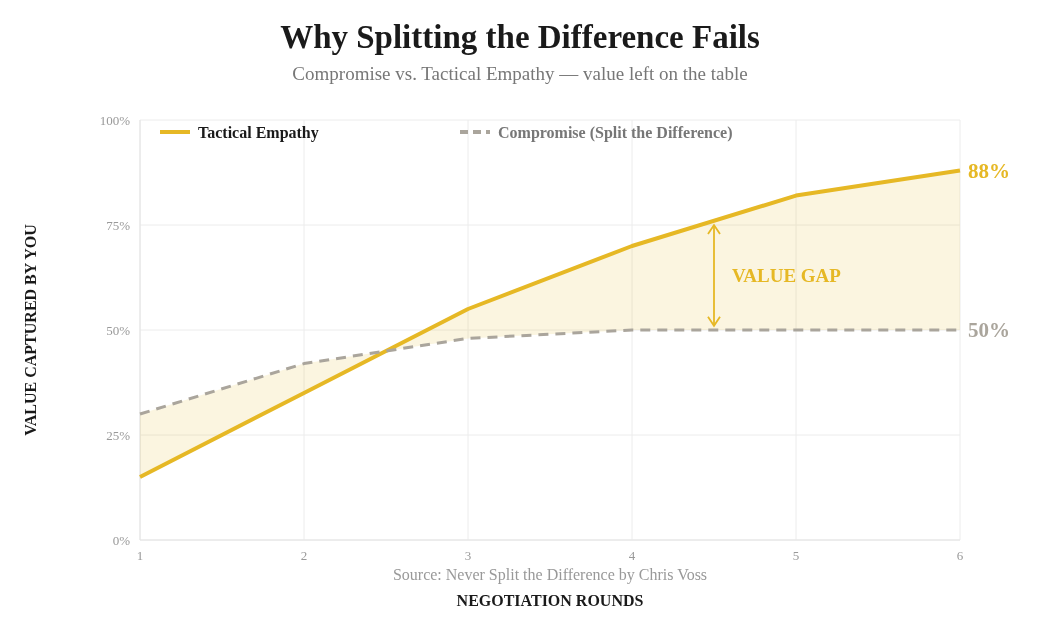 This screenshot has height=630, width=1040. What do you see at coordinates (468, 555) in the screenshot?
I see `x-tick-label: 3` at bounding box center [468, 555].